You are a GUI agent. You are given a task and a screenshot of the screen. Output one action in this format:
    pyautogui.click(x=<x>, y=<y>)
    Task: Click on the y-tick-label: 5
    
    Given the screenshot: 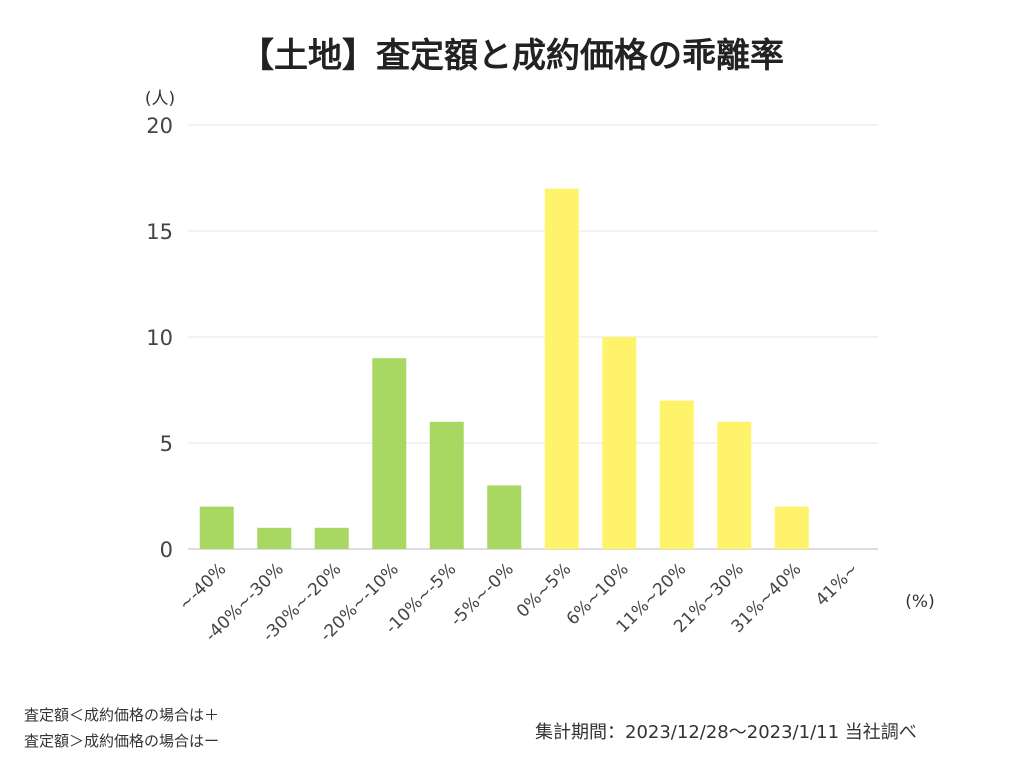 What is the action you would take?
    pyautogui.click(x=166, y=444)
    